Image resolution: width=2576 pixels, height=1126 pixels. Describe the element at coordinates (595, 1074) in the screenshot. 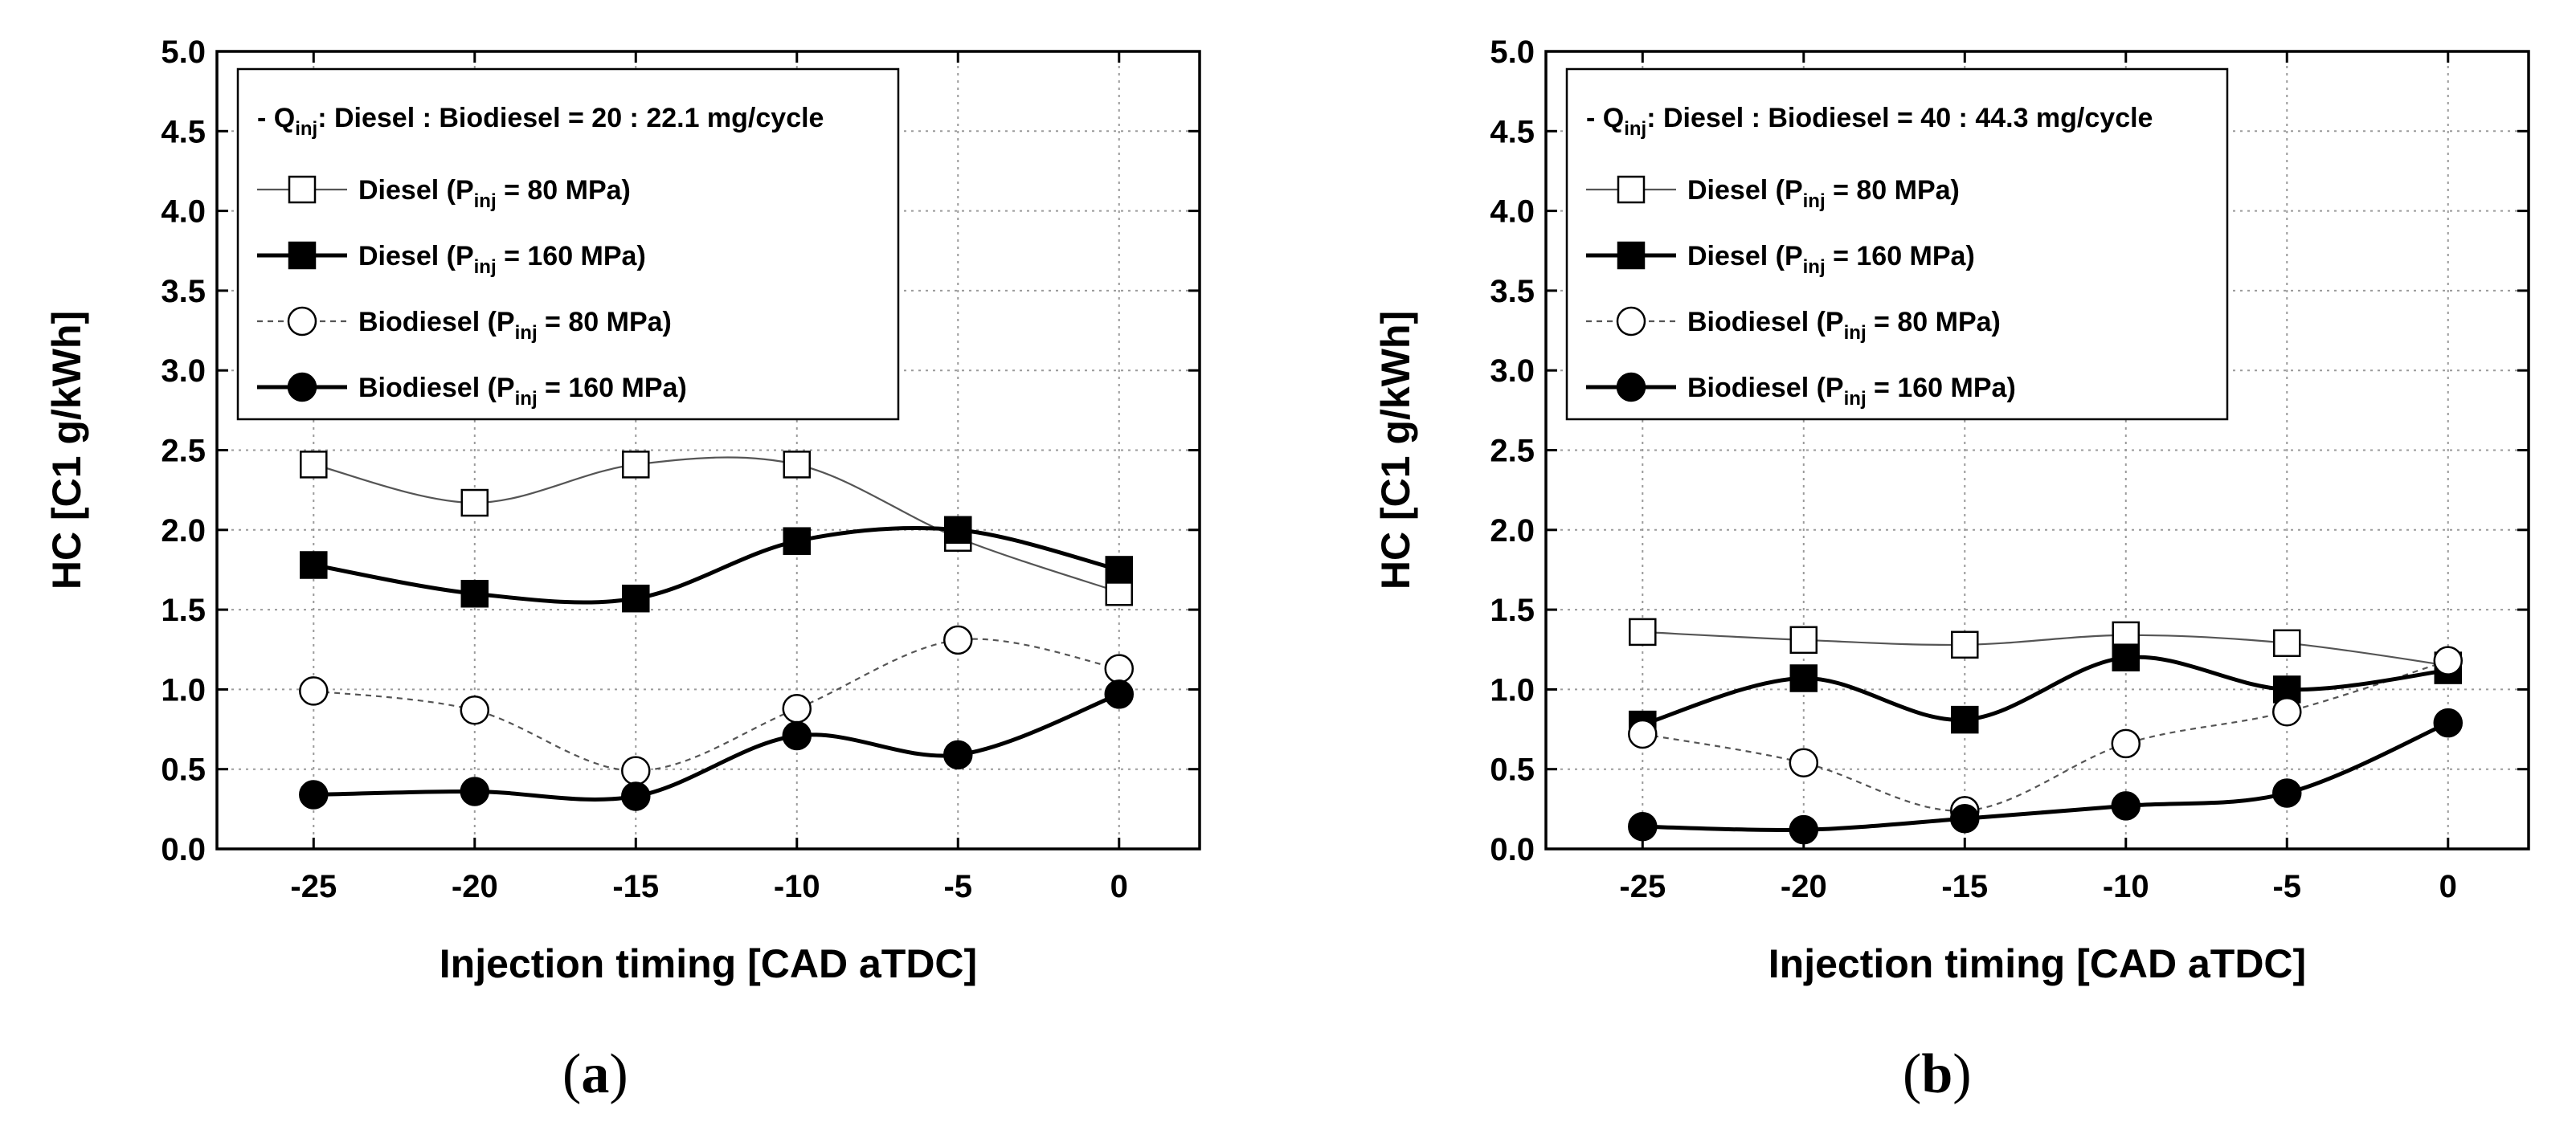

I see `panel-caption-a: (a)` at that location.